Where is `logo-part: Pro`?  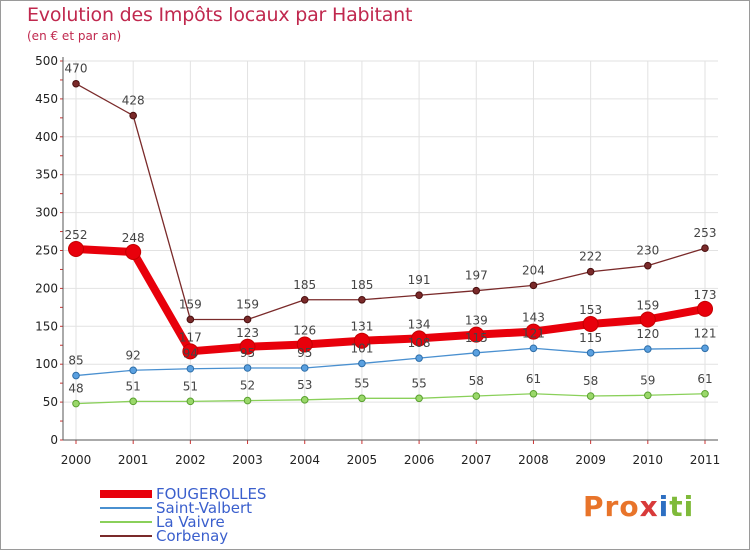
logo-part: Pro is located at coordinates (611, 506).